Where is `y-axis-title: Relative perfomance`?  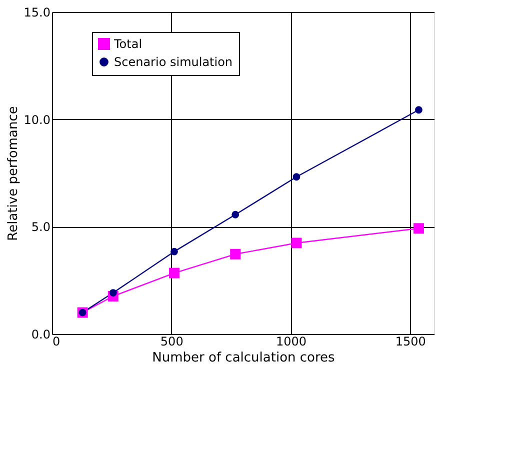
y-axis-title: Relative perfomance is located at coordinates (13, 173).